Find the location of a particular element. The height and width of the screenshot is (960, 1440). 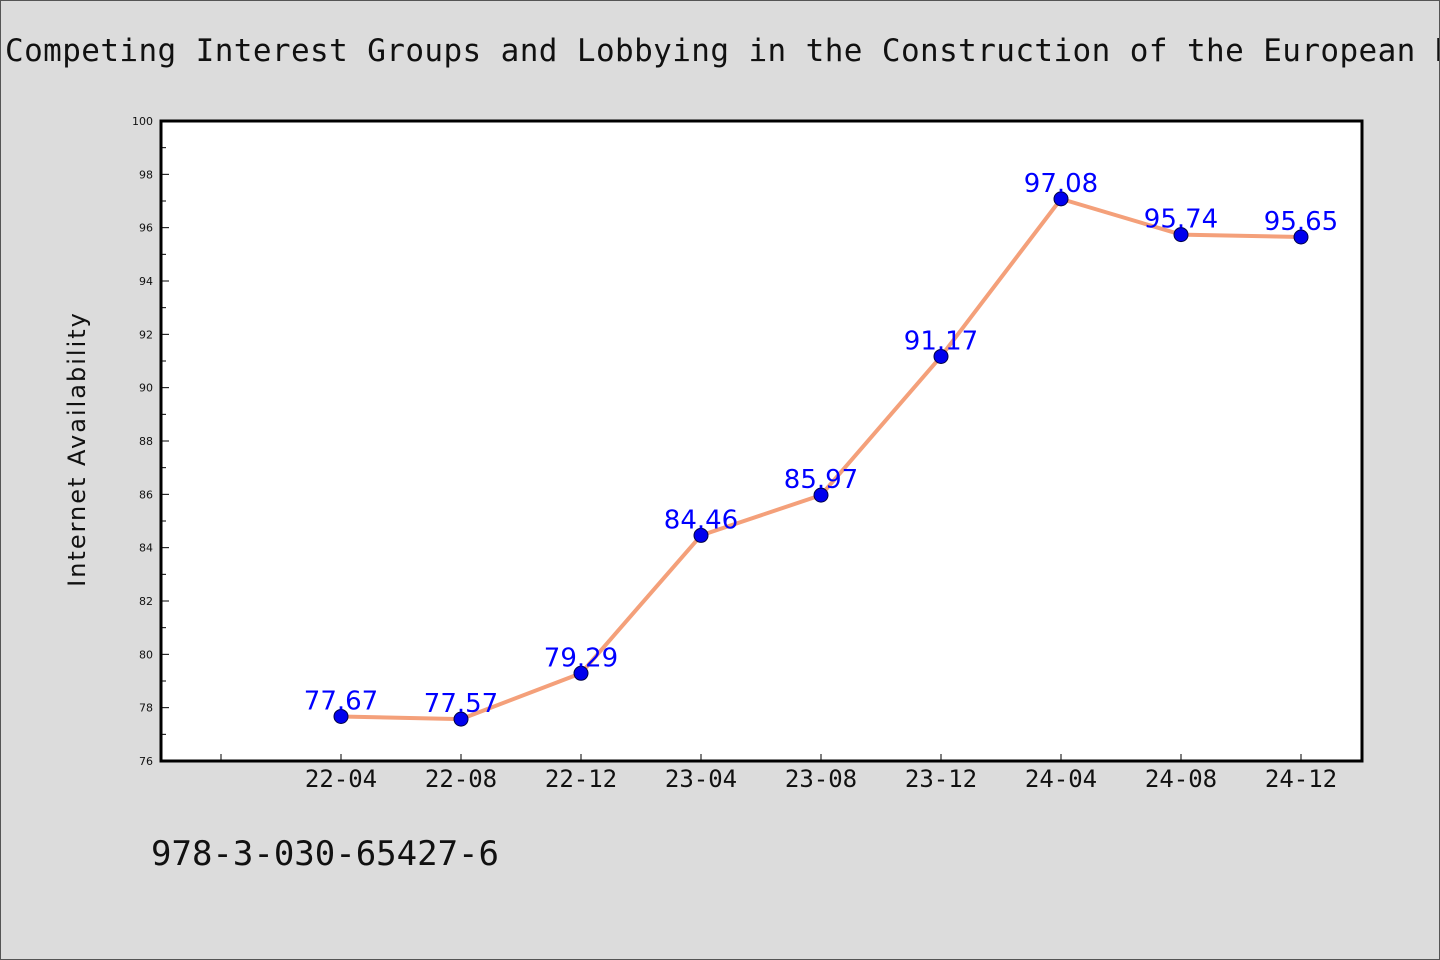

x-tick-label: 23-08 is located at coordinates (821, 779).